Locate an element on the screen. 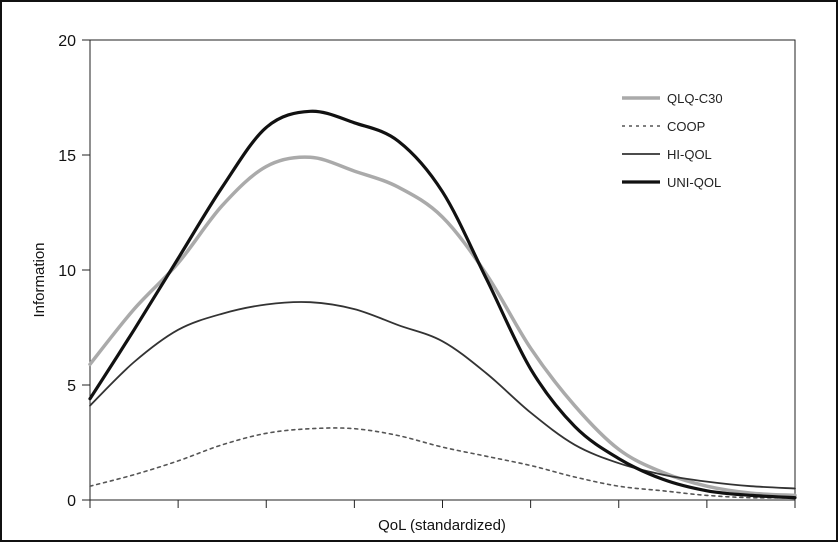 This screenshot has width=838, height=542. y-axis-title: Information is located at coordinates (39, 279).